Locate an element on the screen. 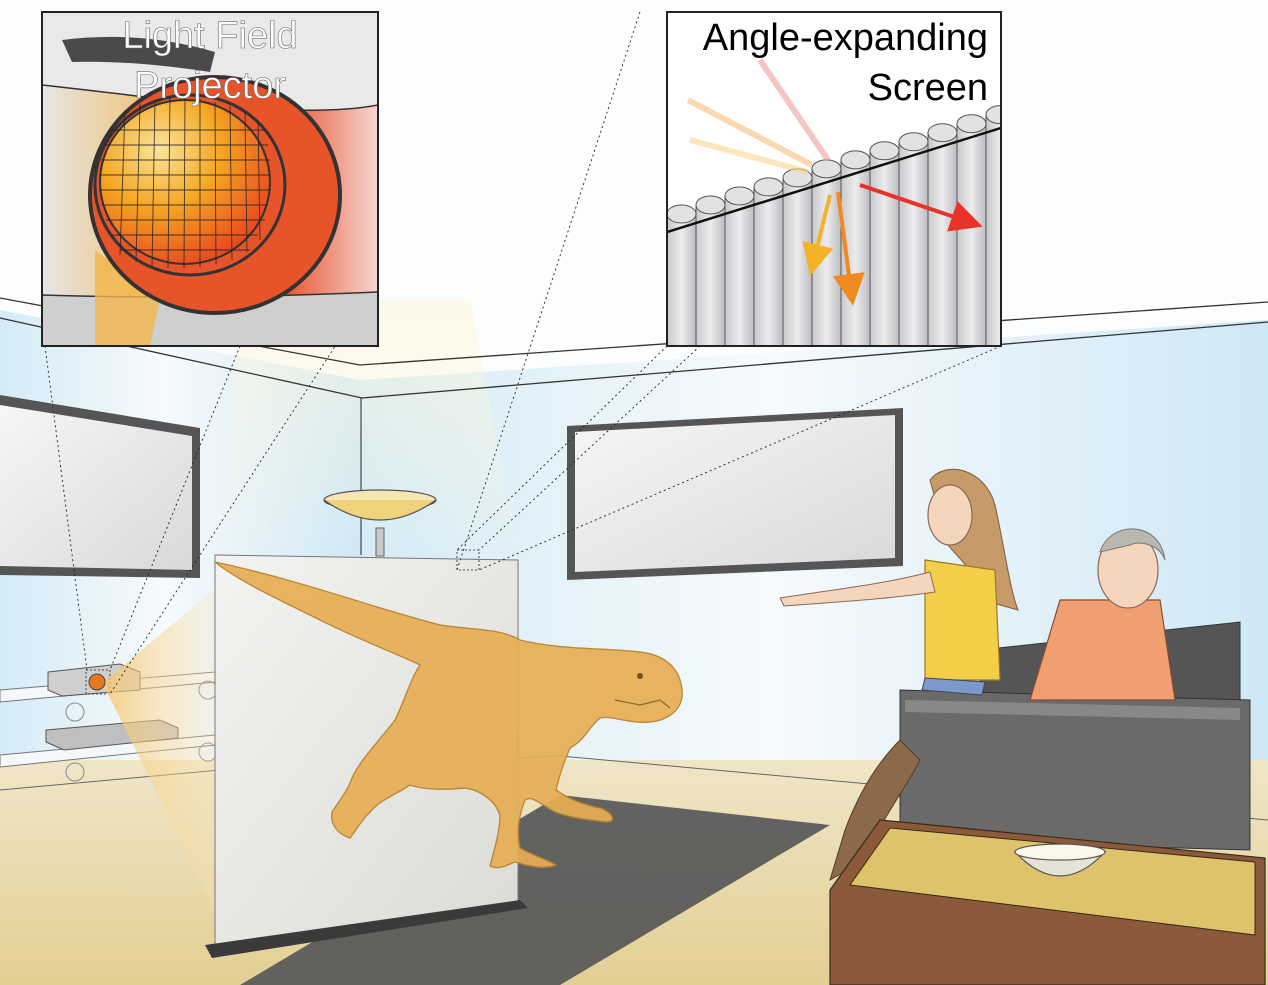 The image size is (1268, 985). coffee-table is located at coordinates (1047, 902).